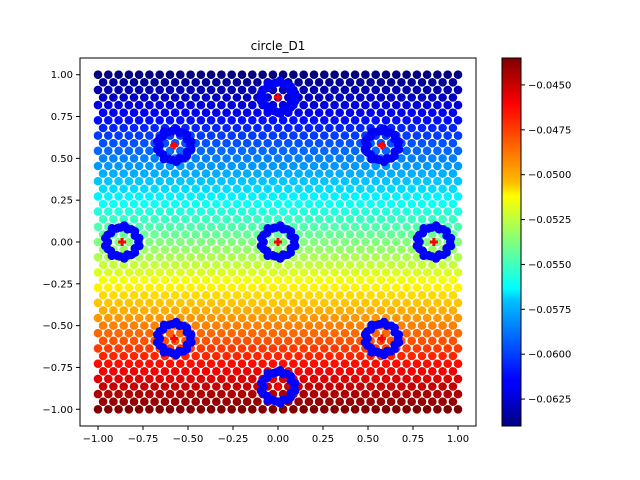  What do you see at coordinates (434, 242) in the screenshot?
I see `center-marker-v` at bounding box center [434, 242].